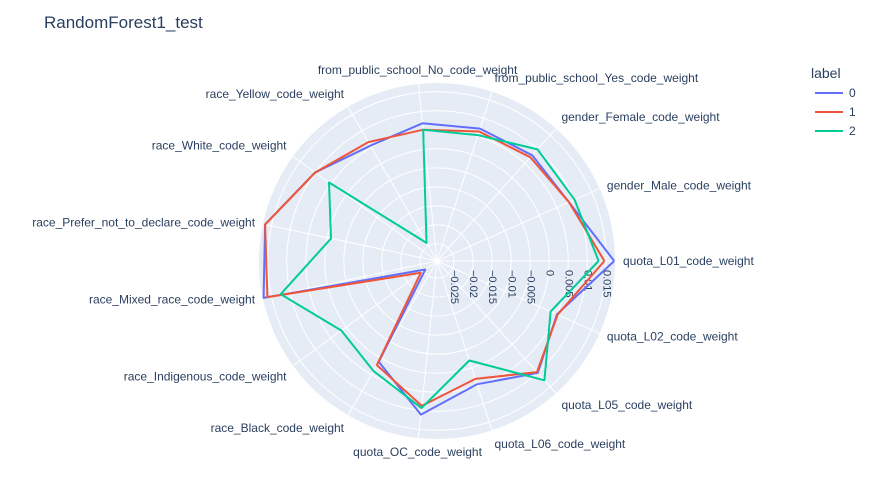 Image resolution: width=875 pixels, height=500 pixels. What do you see at coordinates (123, 22) in the screenshot?
I see `chart-title: RandomForest1_test` at bounding box center [123, 22].